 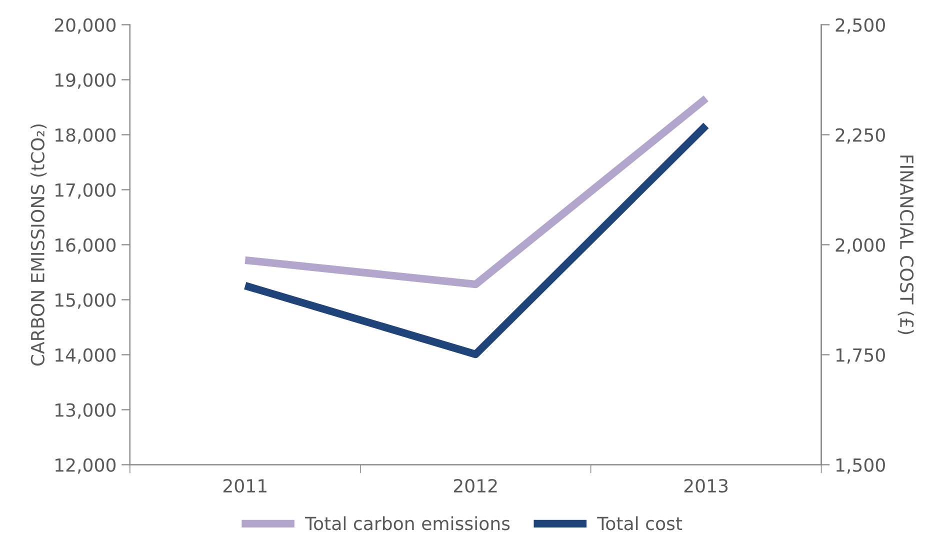 I want to click on y-tick-label: 15,000, so click(x=86, y=301).